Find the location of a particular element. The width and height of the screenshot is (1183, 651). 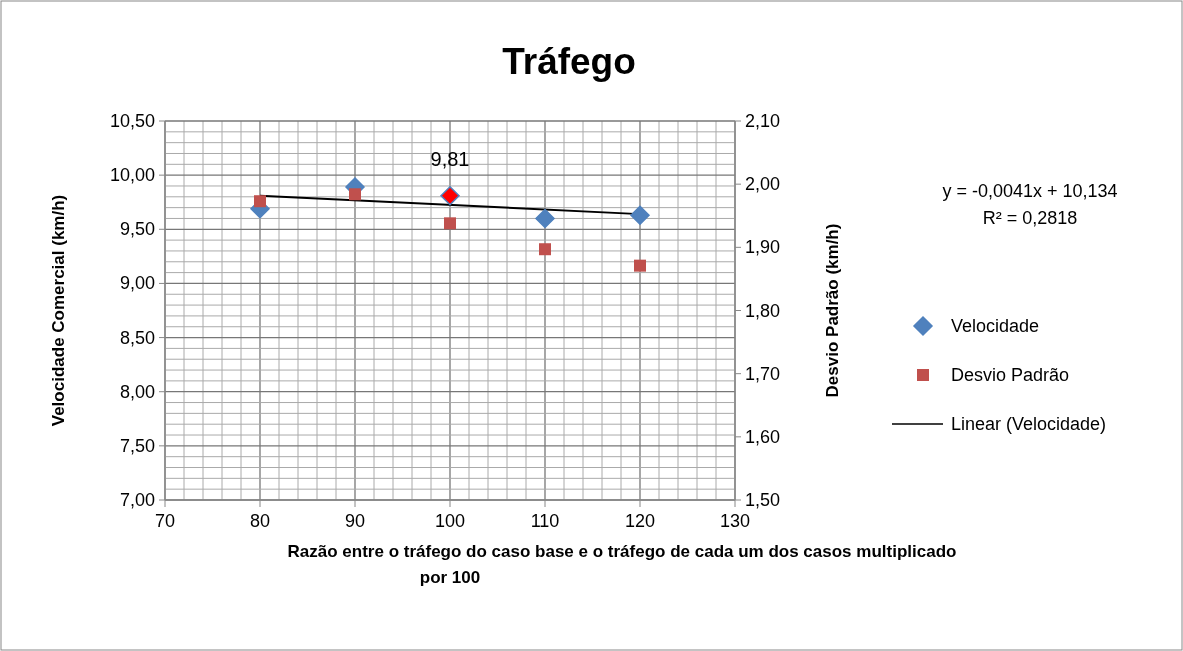

y-tick-label: 9,00 is located at coordinates (137, 283).